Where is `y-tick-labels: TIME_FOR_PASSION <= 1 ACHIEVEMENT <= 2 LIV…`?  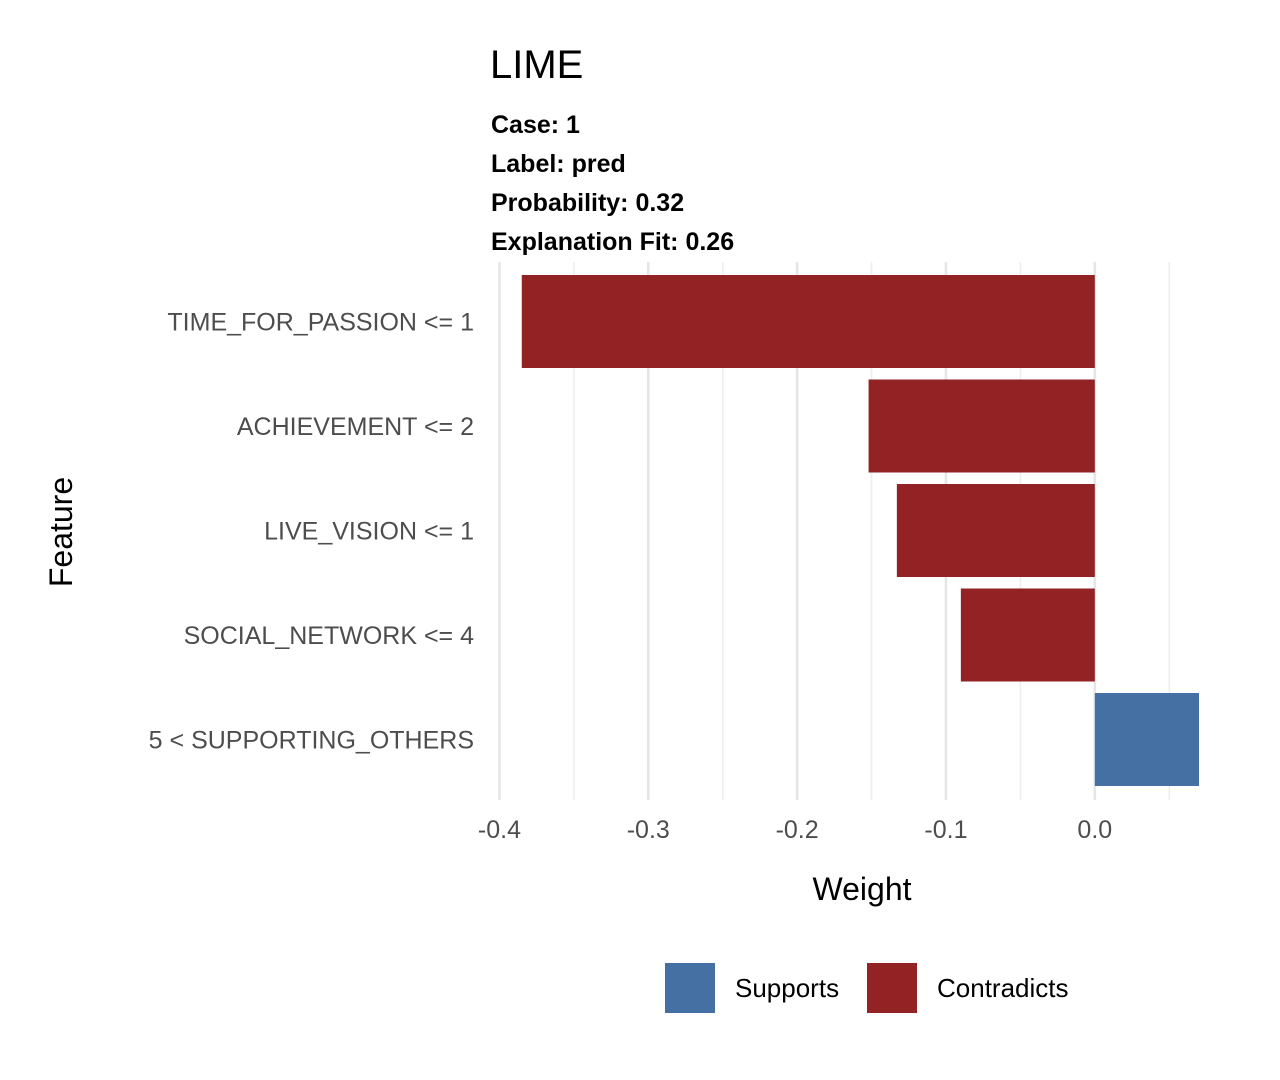
y-tick-labels: TIME_FOR_PASSION <= 1 ACHIEVEMENT <= 2 LIV… is located at coordinates (311, 532).